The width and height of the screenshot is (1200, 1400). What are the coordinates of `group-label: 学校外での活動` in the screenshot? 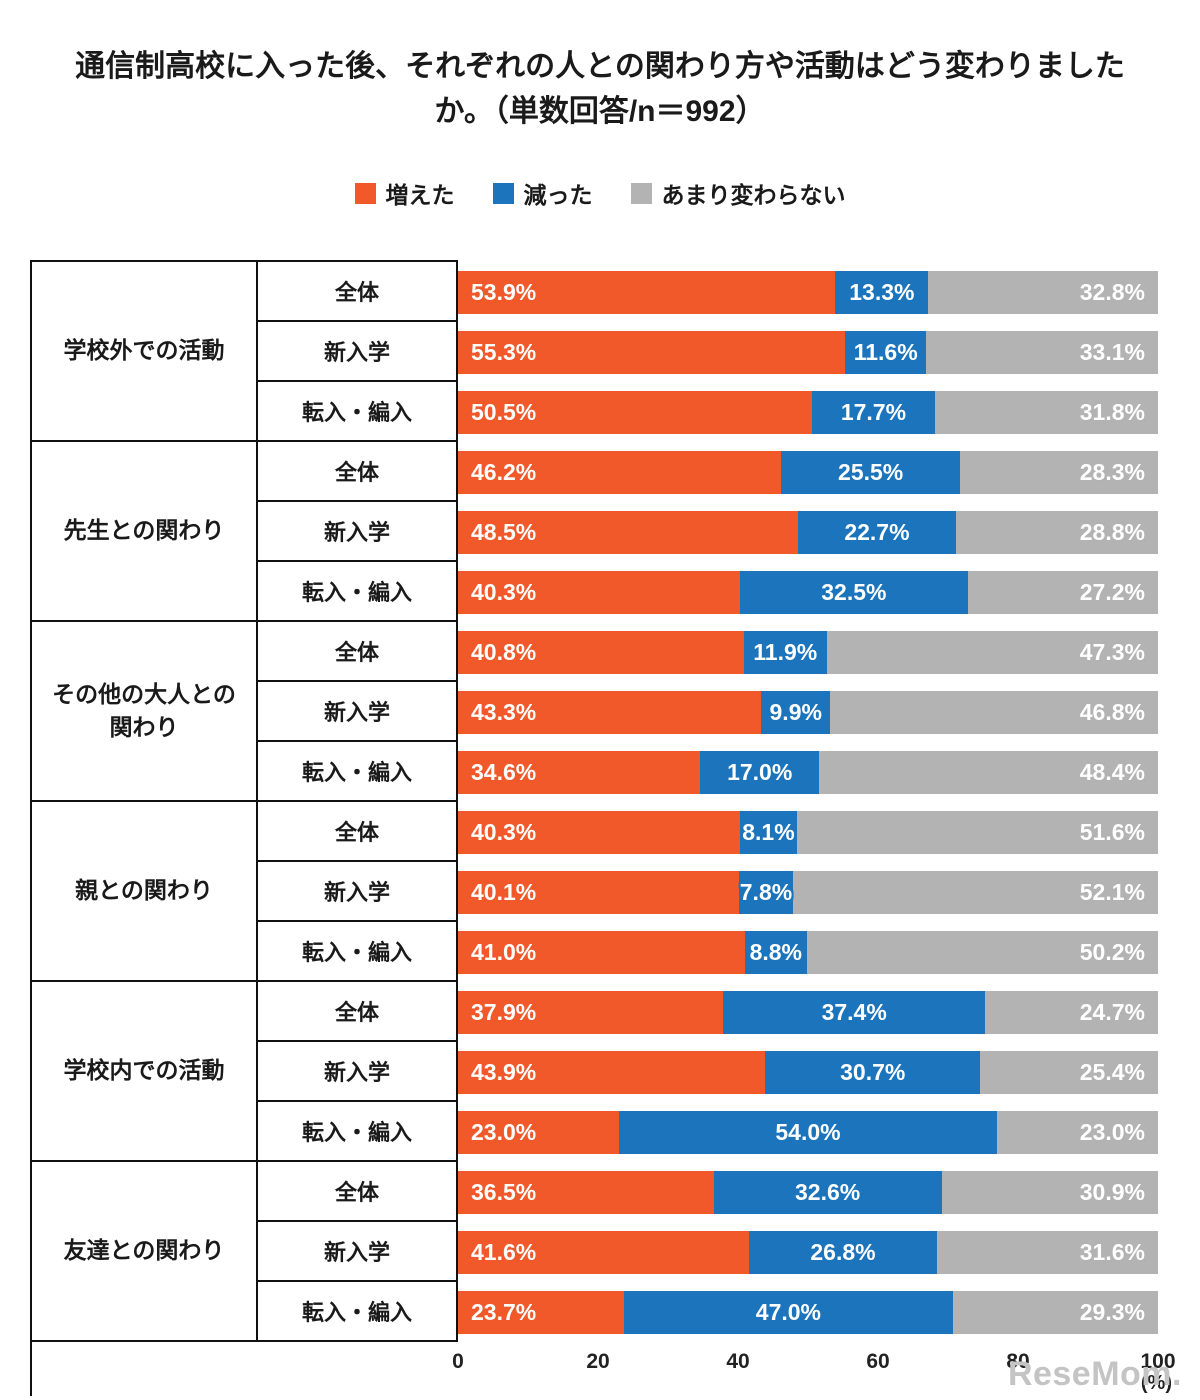 It's located at (145, 352).